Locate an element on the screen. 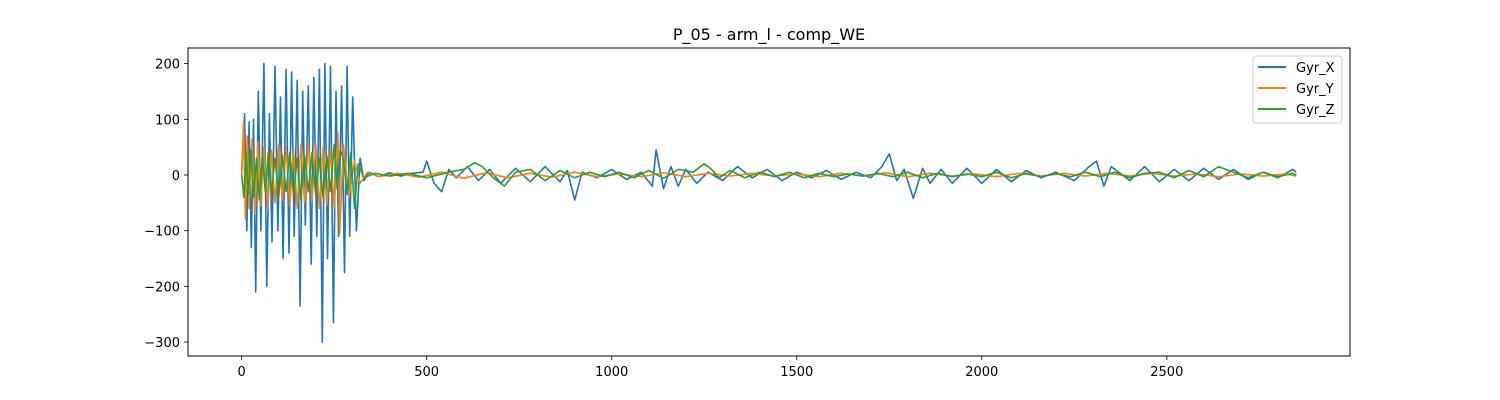 The image size is (1500, 400). chart-title: P_05 - arm_l - comp_WE is located at coordinates (769, 35).